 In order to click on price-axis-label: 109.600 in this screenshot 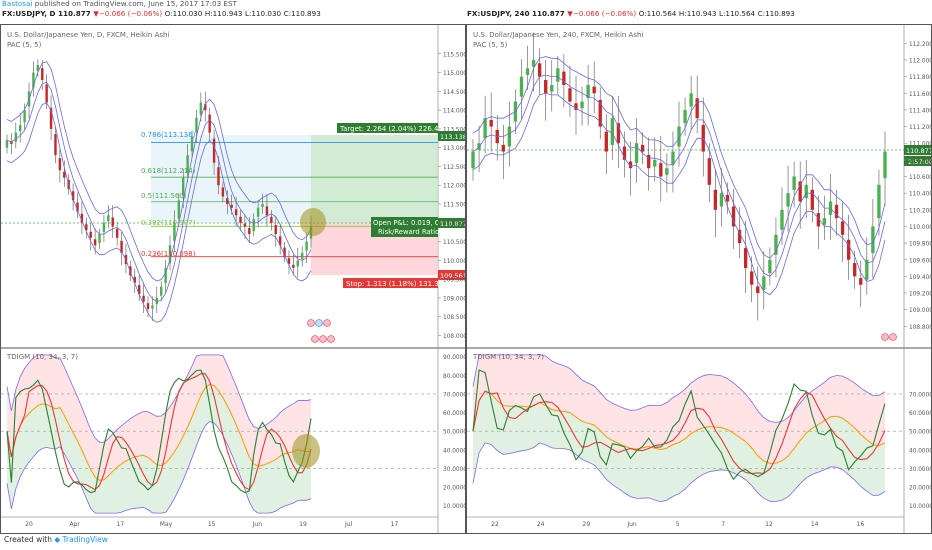, I will do `click(920, 261)`.